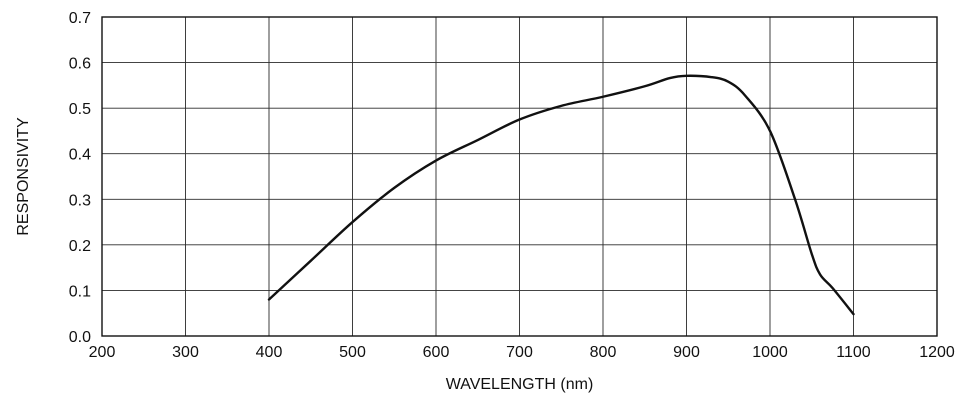 The height and width of the screenshot is (400, 961). What do you see at coordinates (686, 352) in the screenshot?
I see `x-tick-label: 900` at bounding box center [686, 352].